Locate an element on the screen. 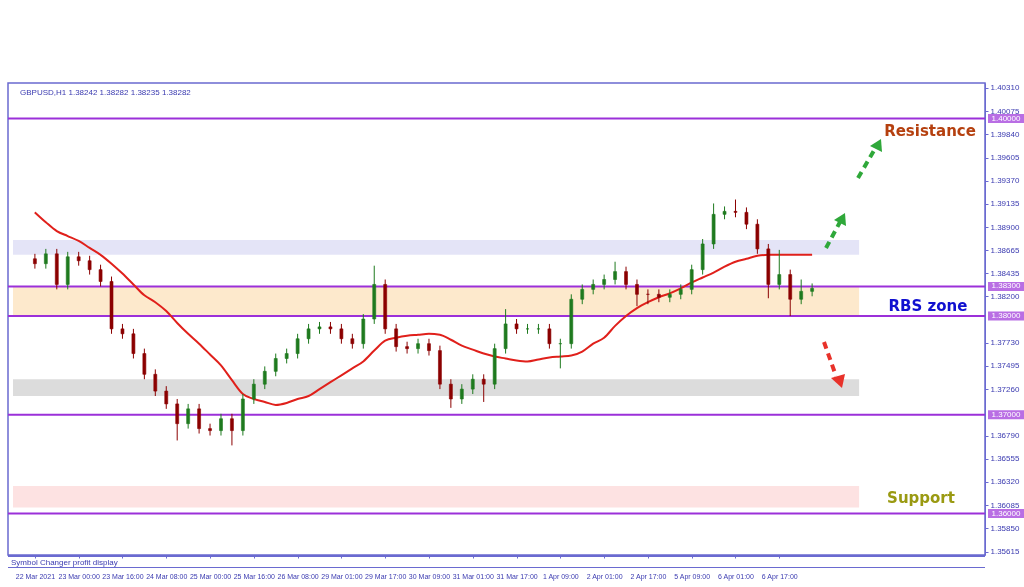  text: Resistance is located at coordinates (930, 131).